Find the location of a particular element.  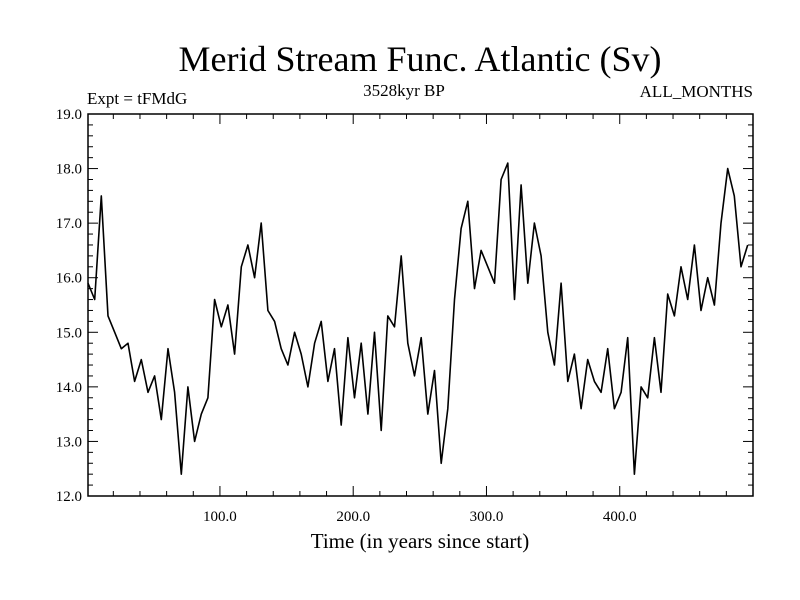

x-tick-labels: 100.0 200.0 300.0 400.0 is located at coordinates (420, 517).